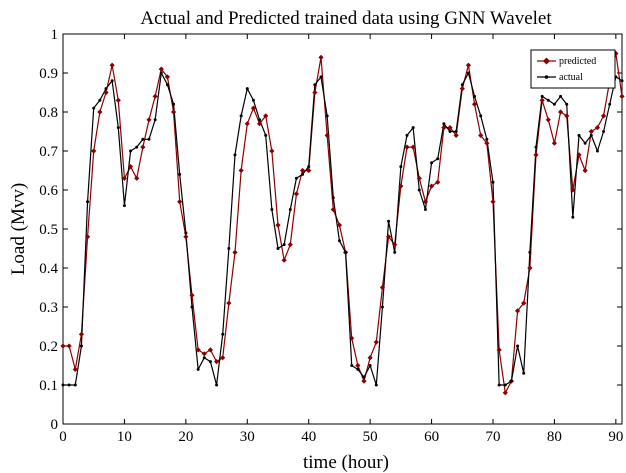 The image size is (626, 473). Describe the element at coordinates (63, 437) in the screenshot. I see `x-tick-label: 0` at that location.